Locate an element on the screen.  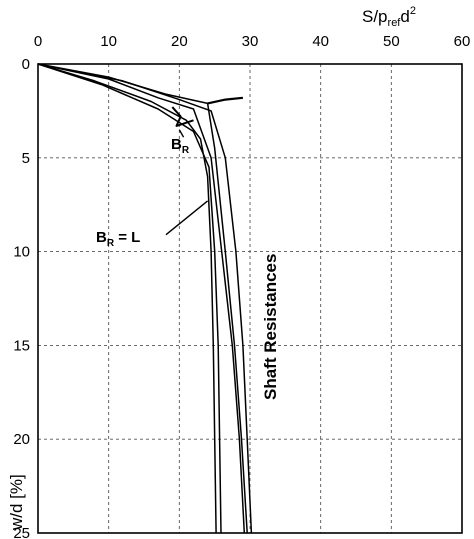
x-tick-label: 40 is located at coordinates (320, 41).